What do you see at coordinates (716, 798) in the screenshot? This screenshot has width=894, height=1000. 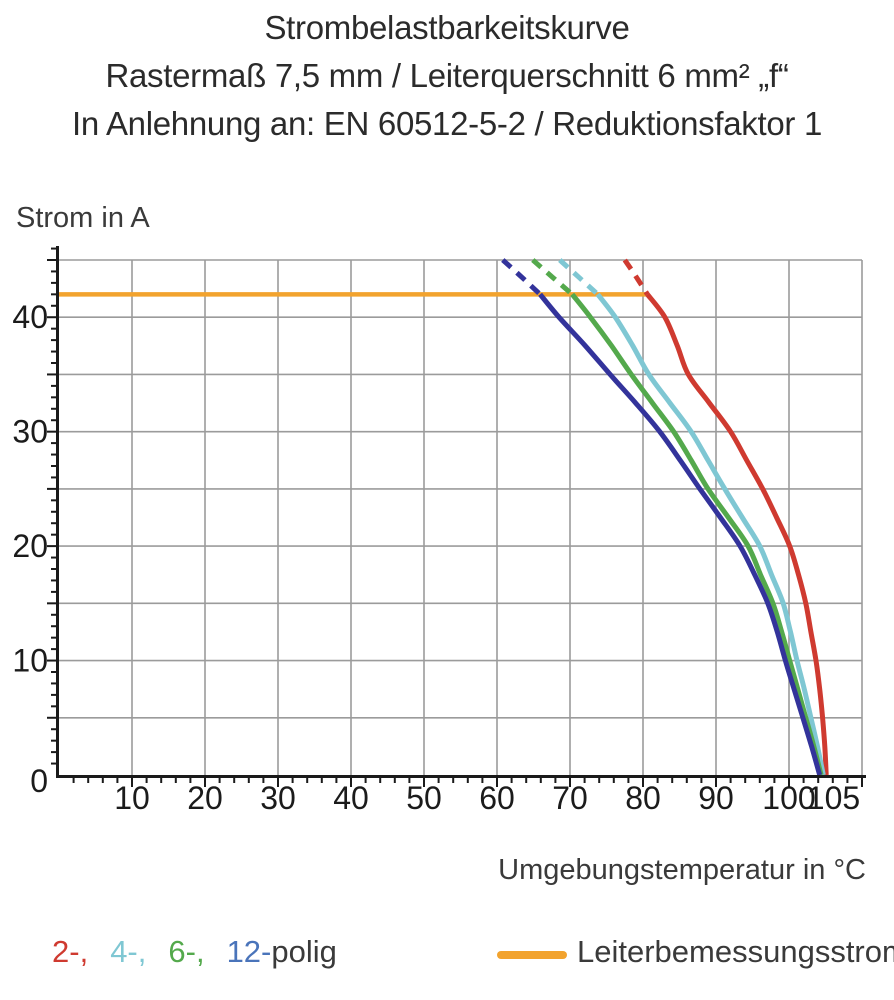 I see `x-tick-label: 90` at bounding box center [716, 798].